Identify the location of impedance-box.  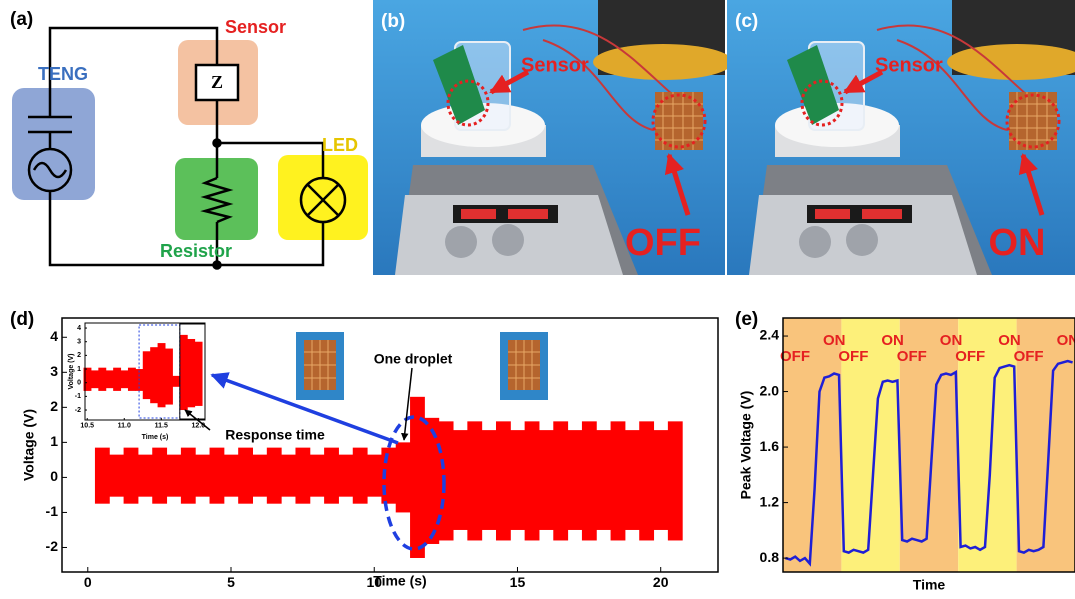
(217, 82).